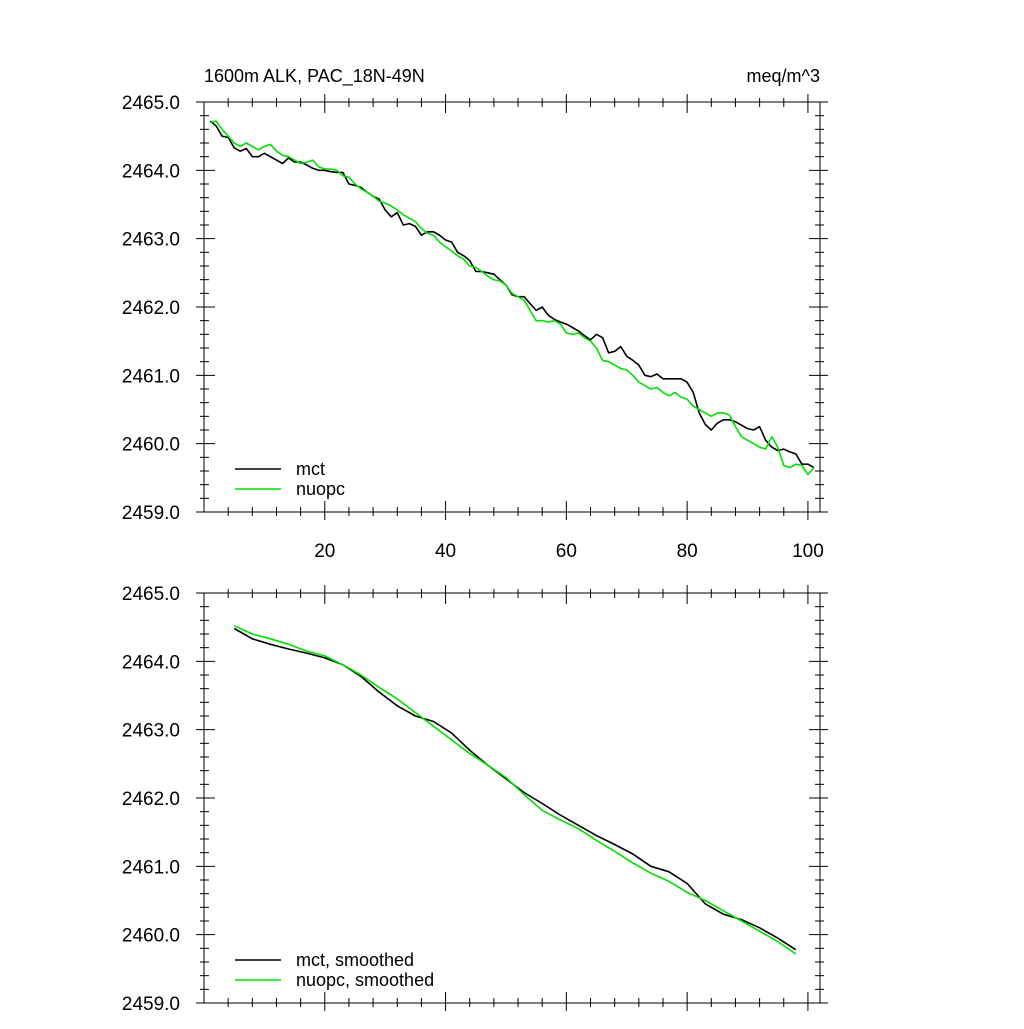 This screenshot has width=1024, height=1029. Describe the element at coordinates (687, 551) in the screenshot. I see `x-tick-label: 80` at that location.